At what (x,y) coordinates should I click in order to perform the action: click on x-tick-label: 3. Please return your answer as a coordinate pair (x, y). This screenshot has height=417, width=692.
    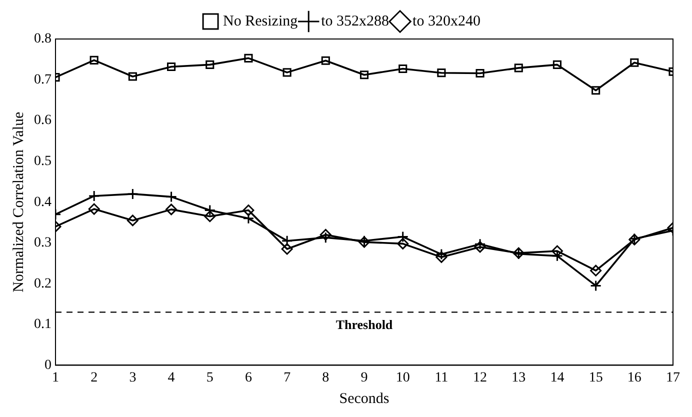
    Looking at the image, I should click on (132, 378).